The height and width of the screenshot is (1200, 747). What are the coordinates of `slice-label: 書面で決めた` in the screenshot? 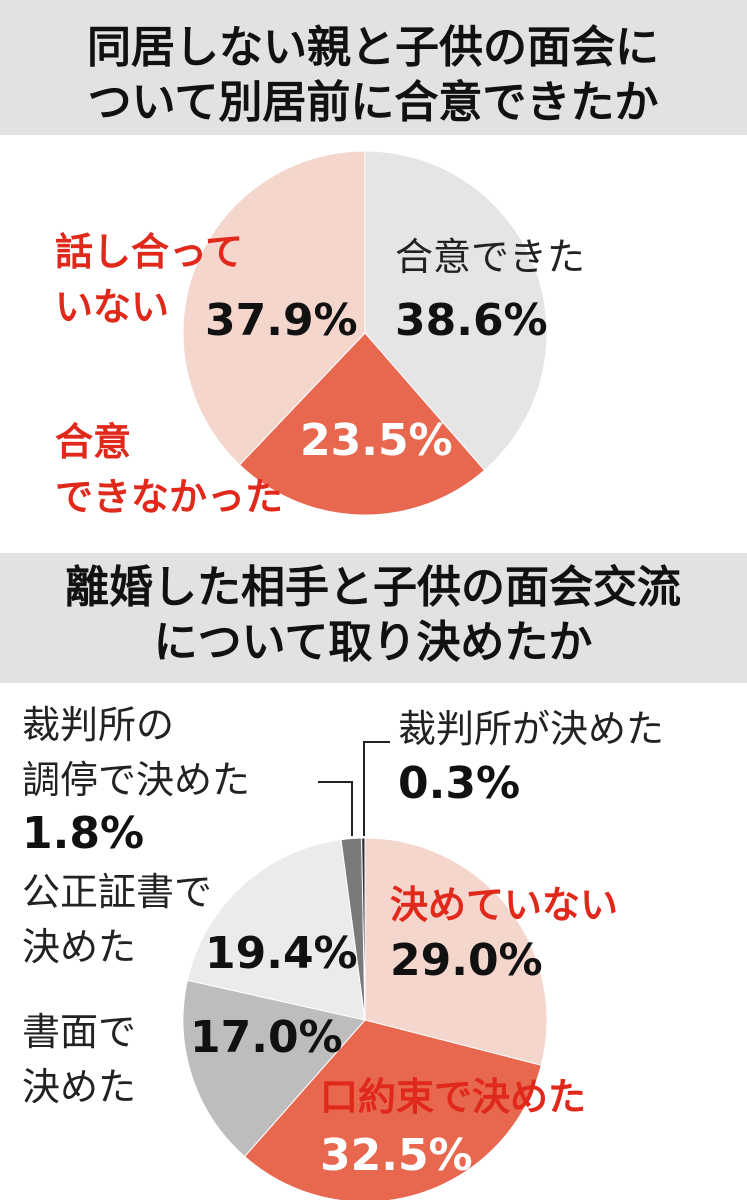 It's located at (79, 1059).